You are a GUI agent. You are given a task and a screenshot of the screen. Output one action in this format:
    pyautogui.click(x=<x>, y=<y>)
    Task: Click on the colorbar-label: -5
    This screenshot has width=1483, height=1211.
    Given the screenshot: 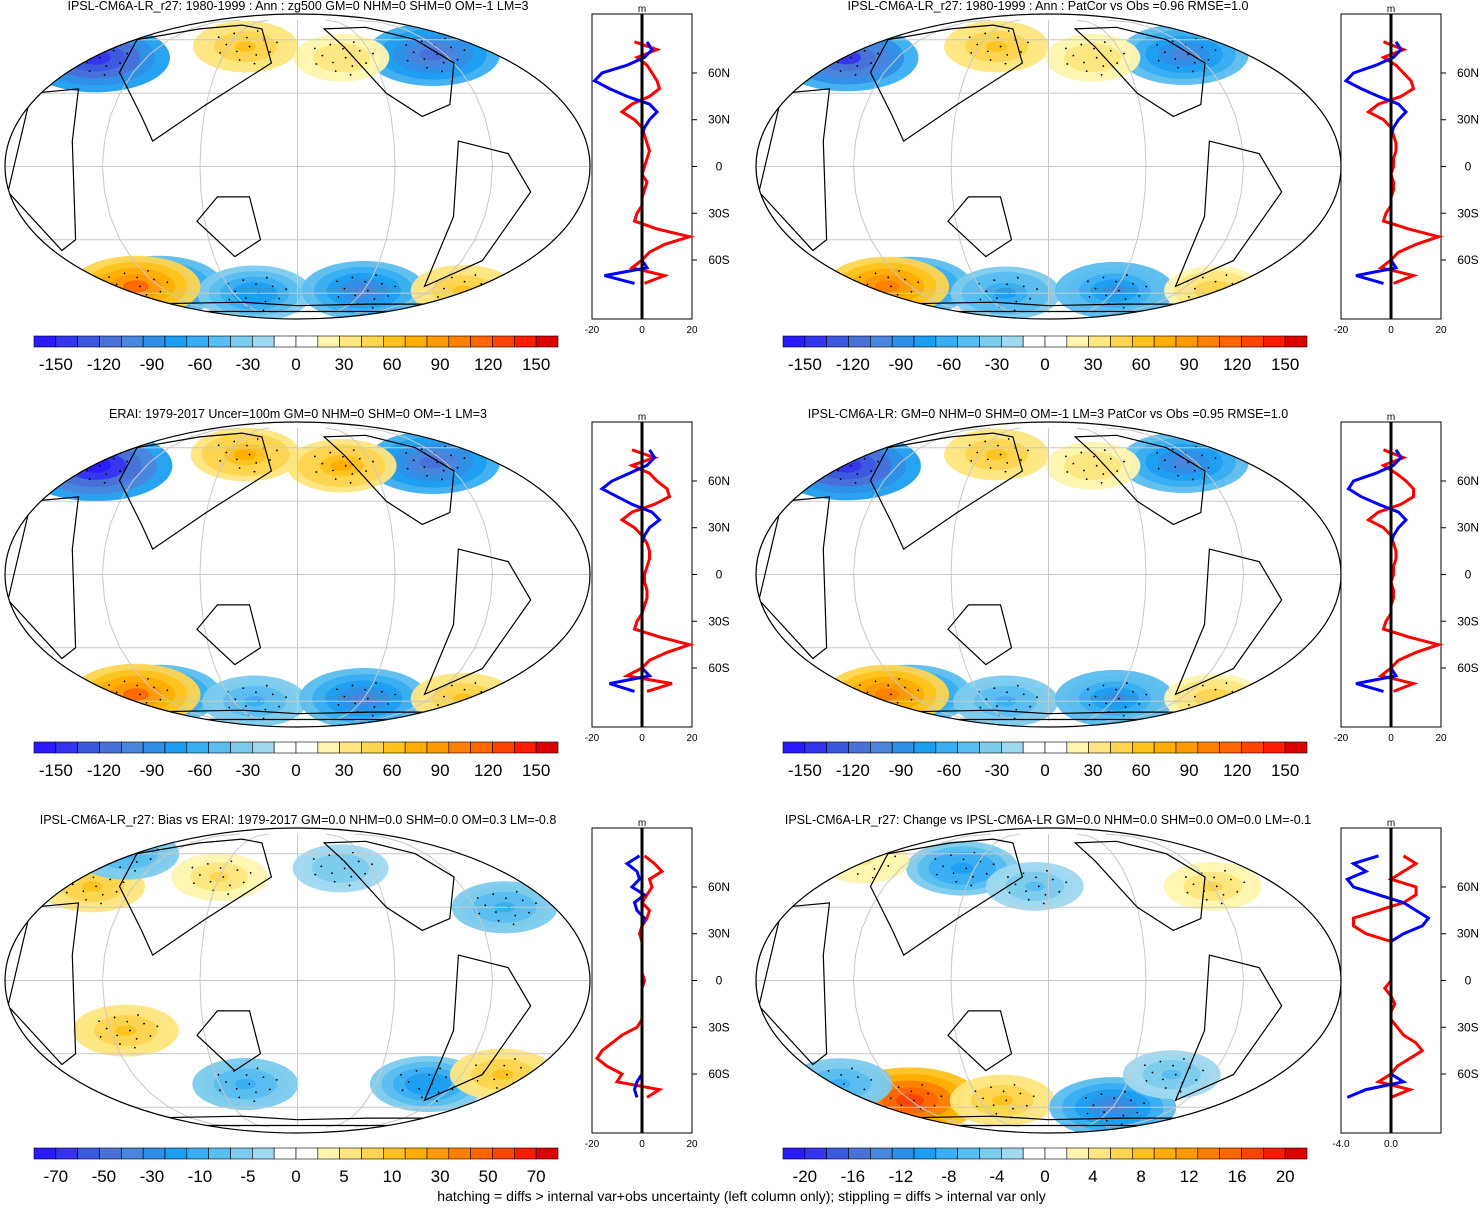 What is the action you would take?
    pyautogui.click(x=247, y=1176)
    